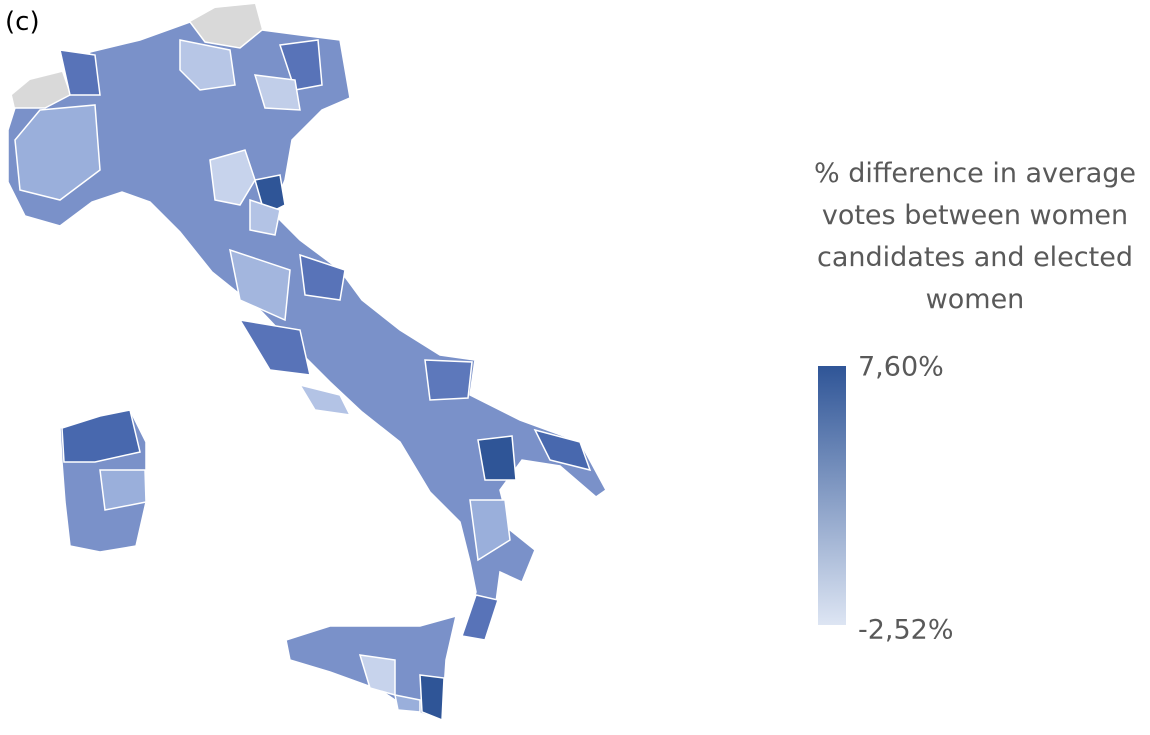 The width and height of the screenshot is (1150, 735). I want to click on legend-max-label: 7,60%, so click(901, 367).